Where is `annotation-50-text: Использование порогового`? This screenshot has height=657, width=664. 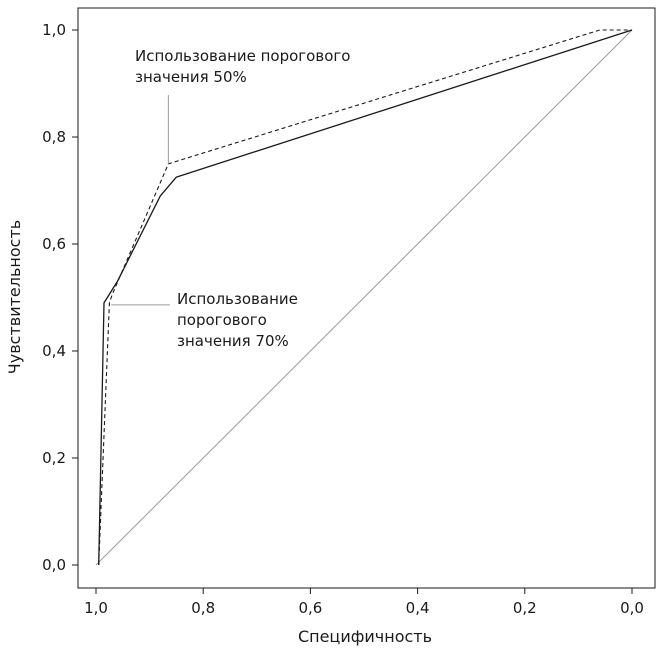 annotation-50-text: Использование порогового is located at coordinates (242, 56).